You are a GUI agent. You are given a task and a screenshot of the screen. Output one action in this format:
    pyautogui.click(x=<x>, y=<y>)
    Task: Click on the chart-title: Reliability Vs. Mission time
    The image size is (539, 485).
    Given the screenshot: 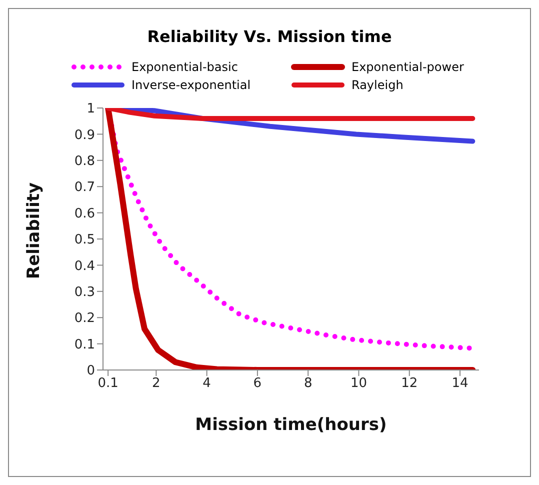 What is the action you would take?
    pyautogui.click(x=269, y=36)
    